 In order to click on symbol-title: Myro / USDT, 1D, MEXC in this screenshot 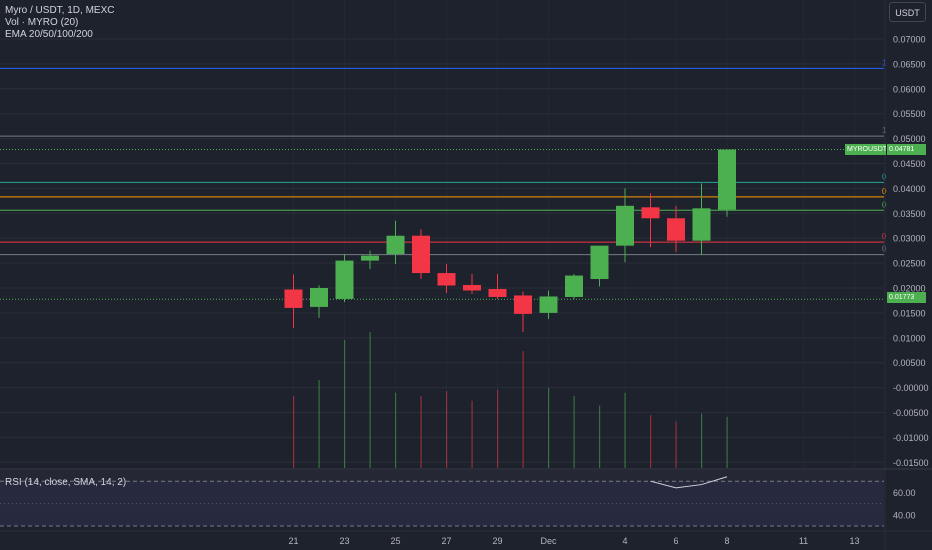, I will do `click(60, 10)`.